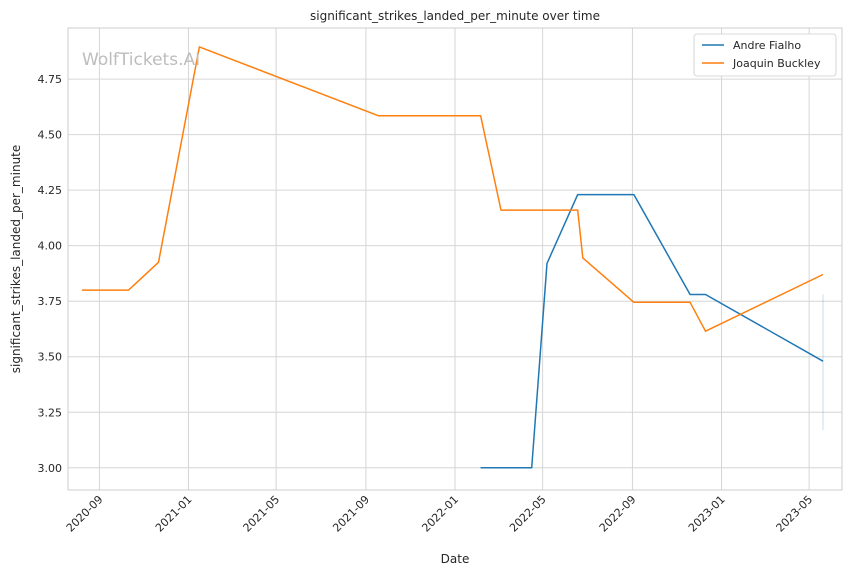 The image size is (852, 575). I want to click on x-axis-label: Date, so click(455, 559).